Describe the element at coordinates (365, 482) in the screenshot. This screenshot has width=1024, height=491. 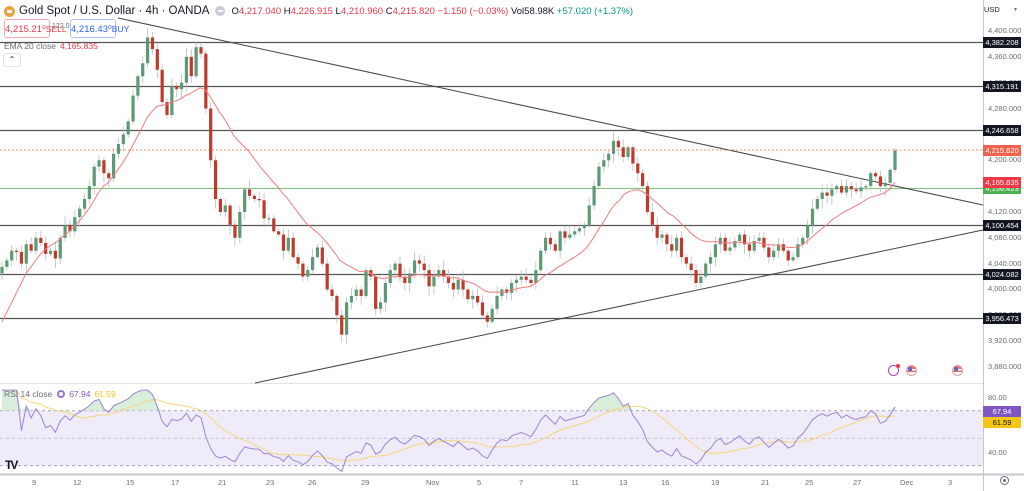
I see `time-tick: 29` at that location.